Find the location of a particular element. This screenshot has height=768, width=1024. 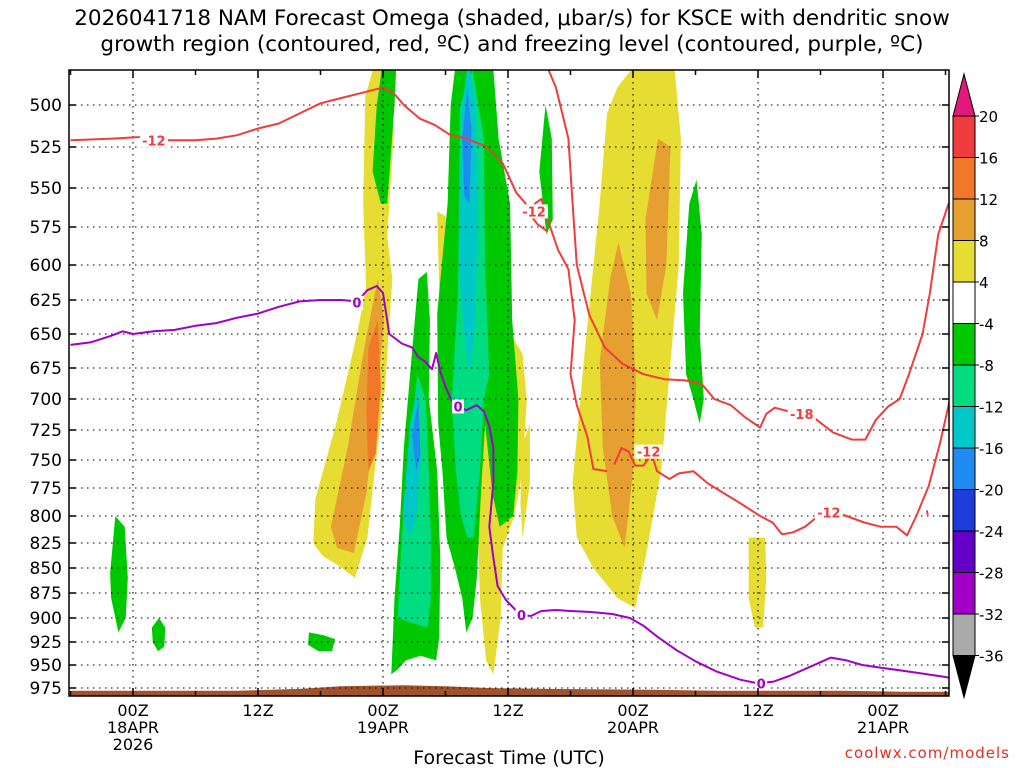

y-tick-label: 725 is located at coordinates (46, 431).